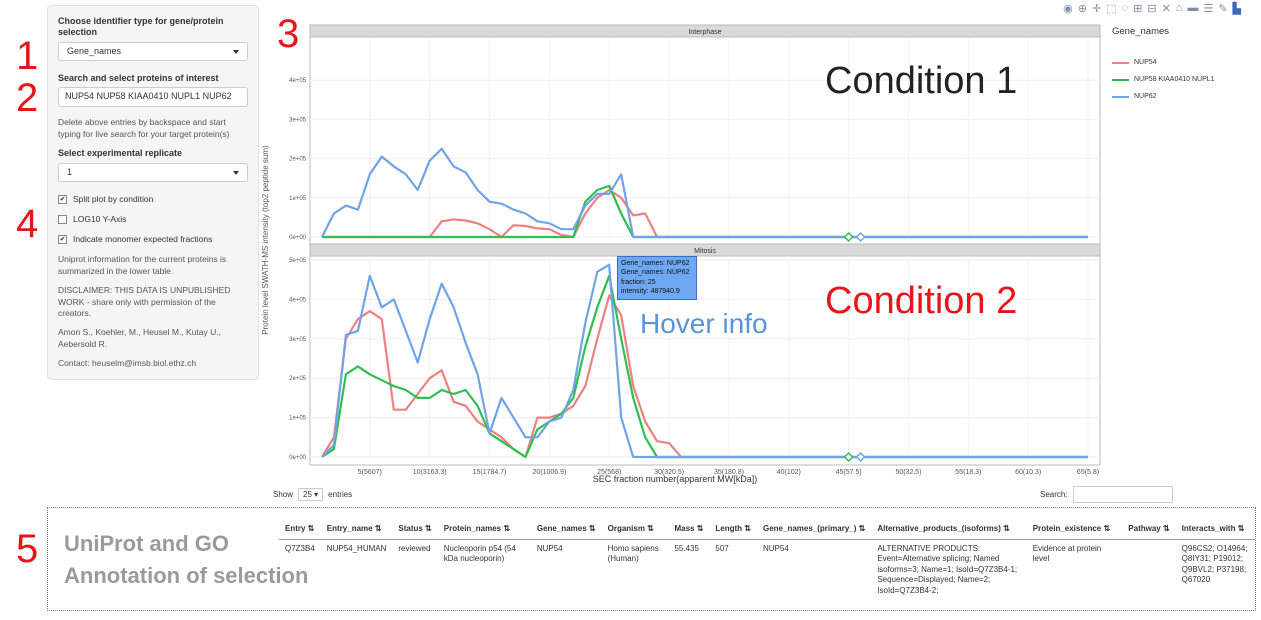 Image resolution: width=1261 pixels, height=620 pixels. Describe the element at coordinates (27, 224) in the screenshot. I see `annotation-number-4: 4` at that location.